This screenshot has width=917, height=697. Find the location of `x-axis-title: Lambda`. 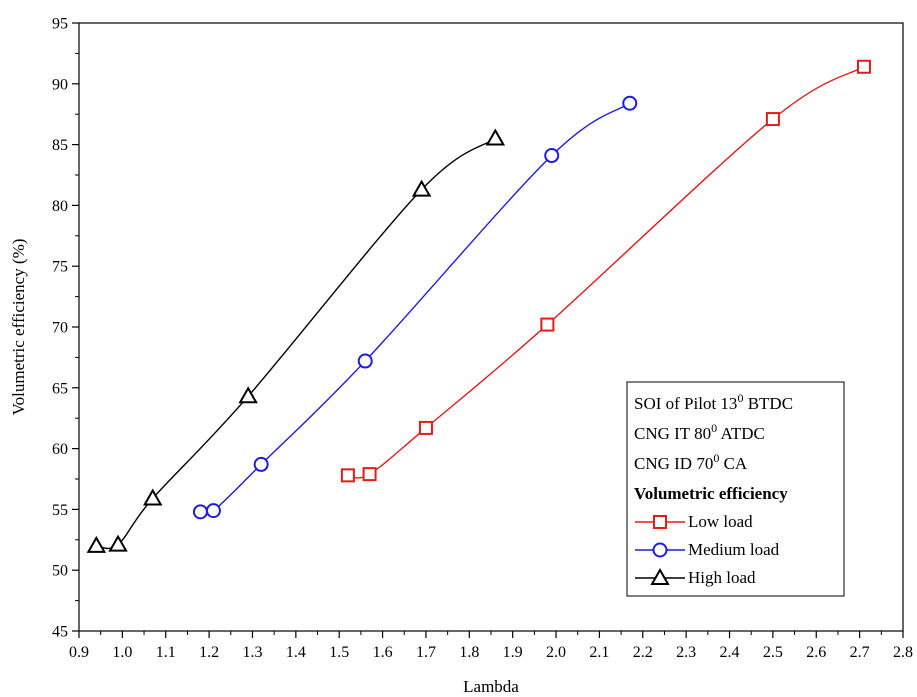

x-axis-title: Lambda is located at coordinates (491, 686).